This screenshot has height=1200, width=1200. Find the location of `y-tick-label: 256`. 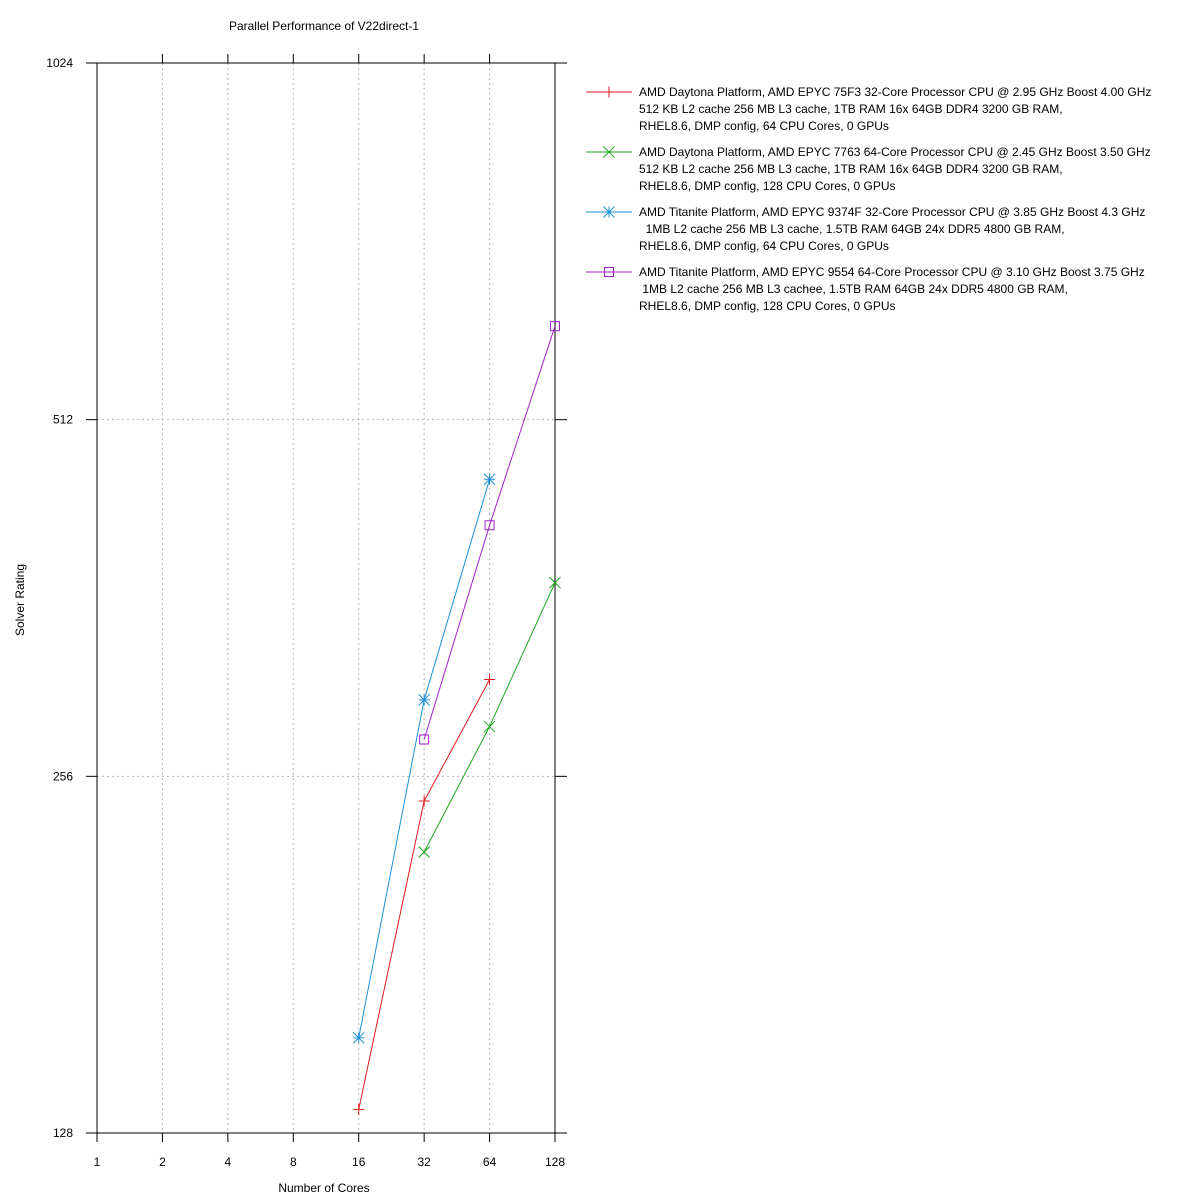

y-tick-label: 256 is located at coordinates (63, 776).